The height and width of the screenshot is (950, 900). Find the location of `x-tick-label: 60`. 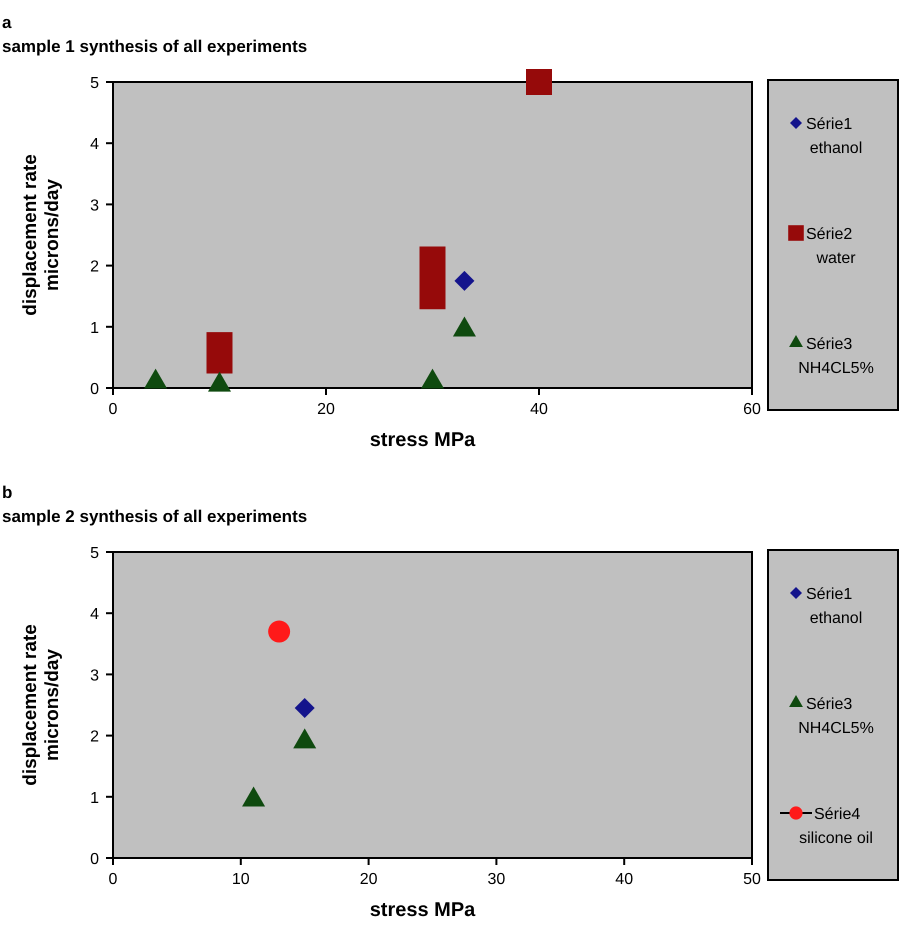

x-tick-label: 60 is located at coordinates (752, 409).